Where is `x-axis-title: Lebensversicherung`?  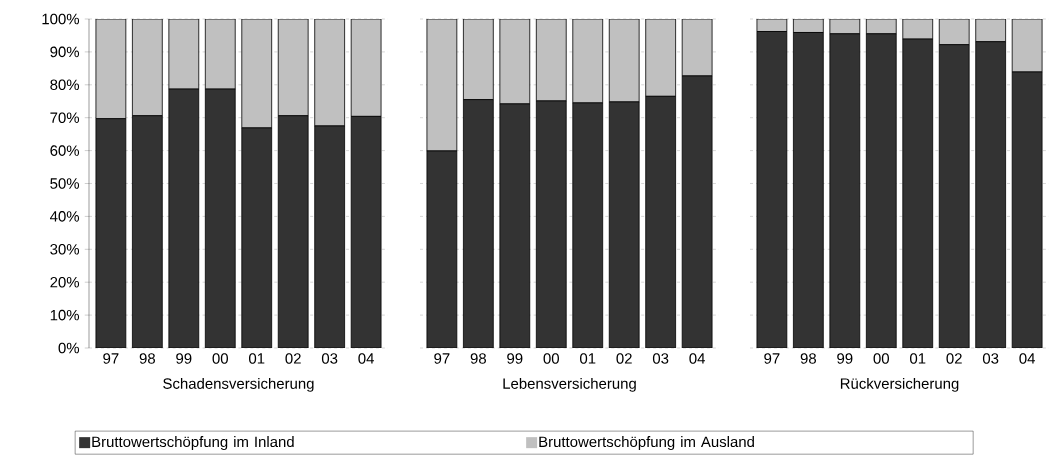 x-axis-title: Lebensversicherung is located at coordinates (569, 384).